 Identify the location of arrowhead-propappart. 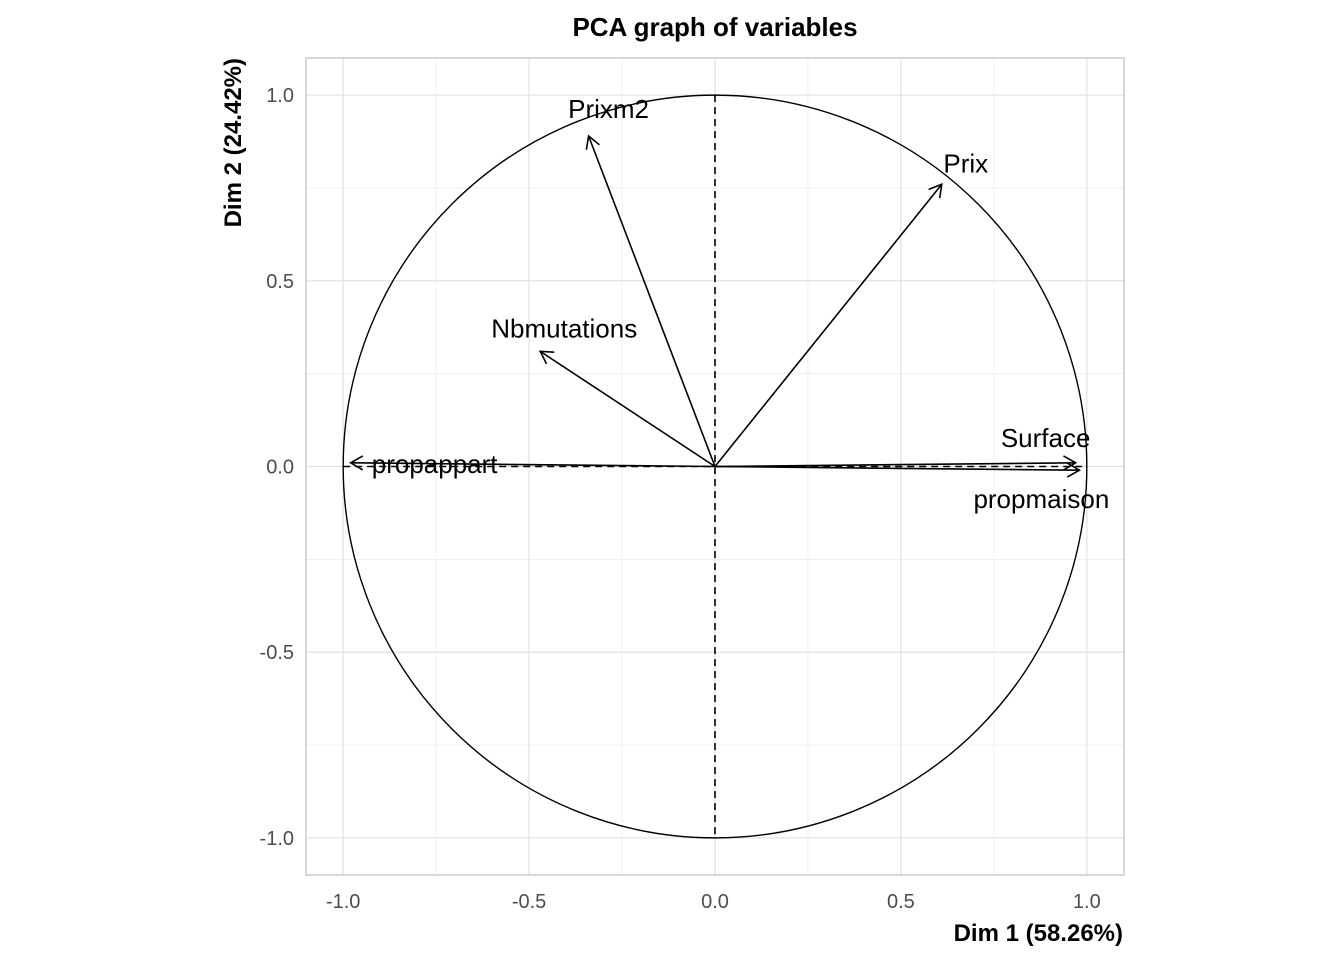
(356, 463).